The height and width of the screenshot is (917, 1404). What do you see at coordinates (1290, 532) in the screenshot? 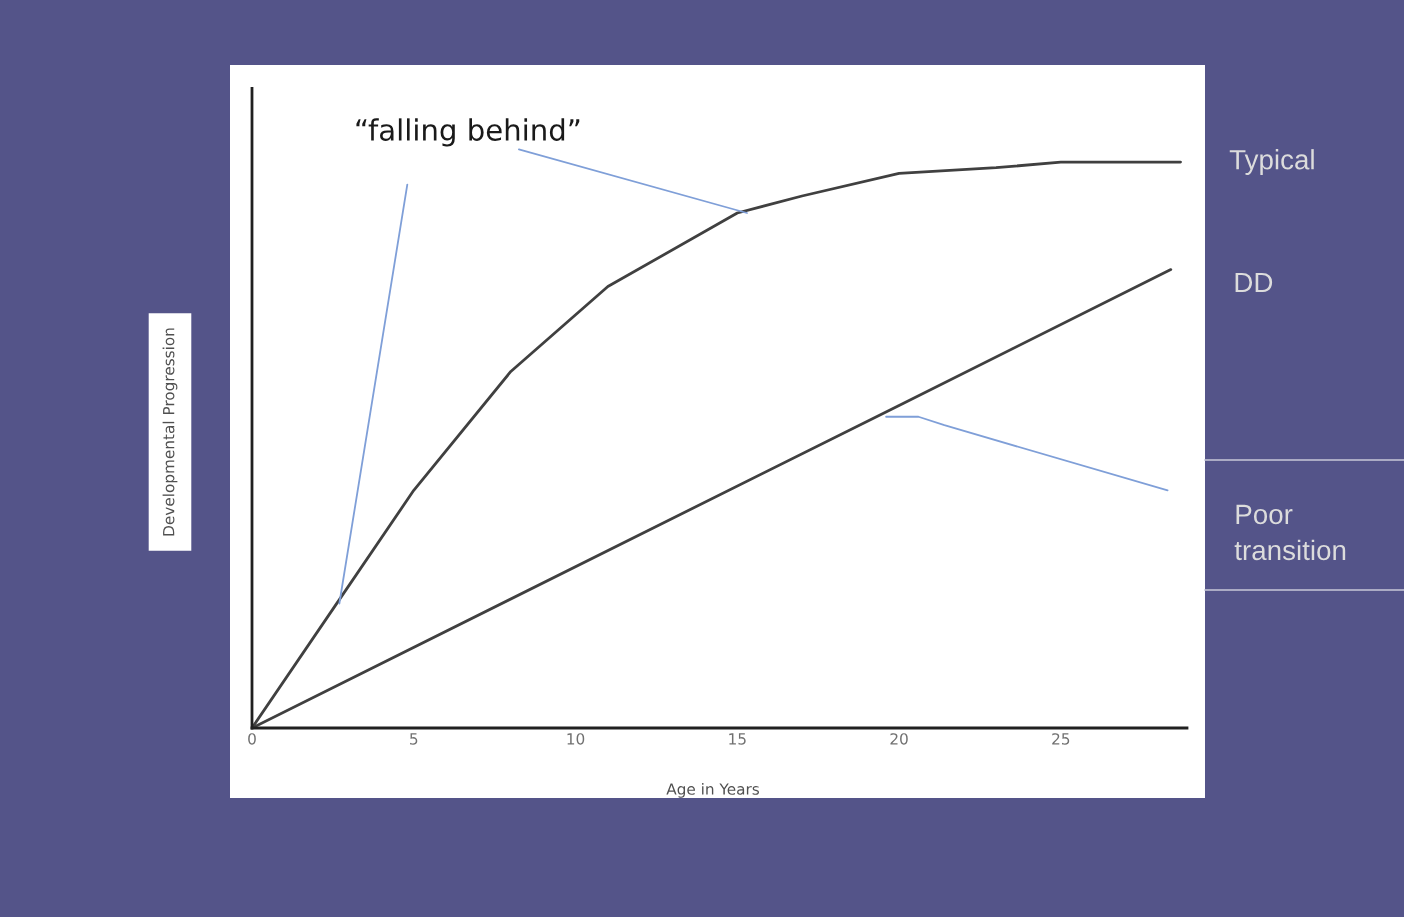
I see `text: Poor transition` at bounding box center [1290, 532].